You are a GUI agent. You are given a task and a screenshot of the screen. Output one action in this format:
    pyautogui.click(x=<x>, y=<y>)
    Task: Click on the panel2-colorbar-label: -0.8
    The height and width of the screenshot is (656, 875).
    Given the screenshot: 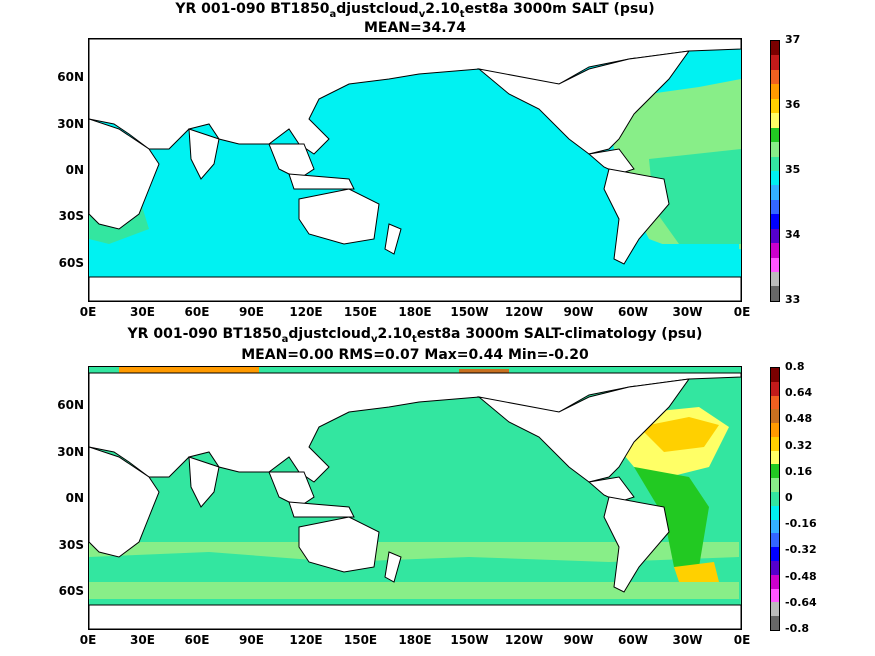 What is the action you would take?
    pyautogui.click(x=797, y=628)
    